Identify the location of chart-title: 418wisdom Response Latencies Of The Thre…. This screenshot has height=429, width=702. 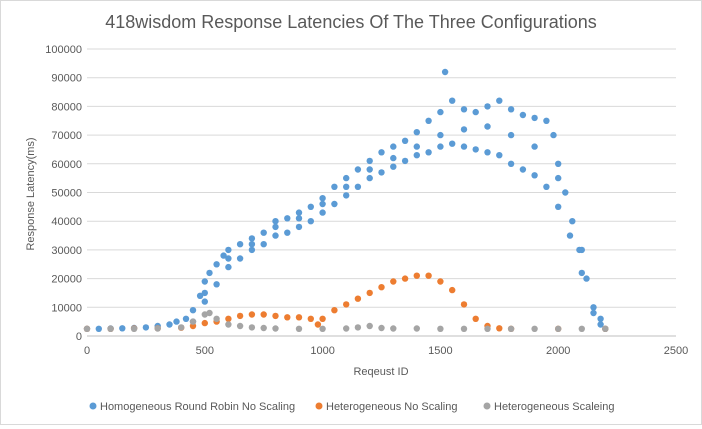
(351, 22).